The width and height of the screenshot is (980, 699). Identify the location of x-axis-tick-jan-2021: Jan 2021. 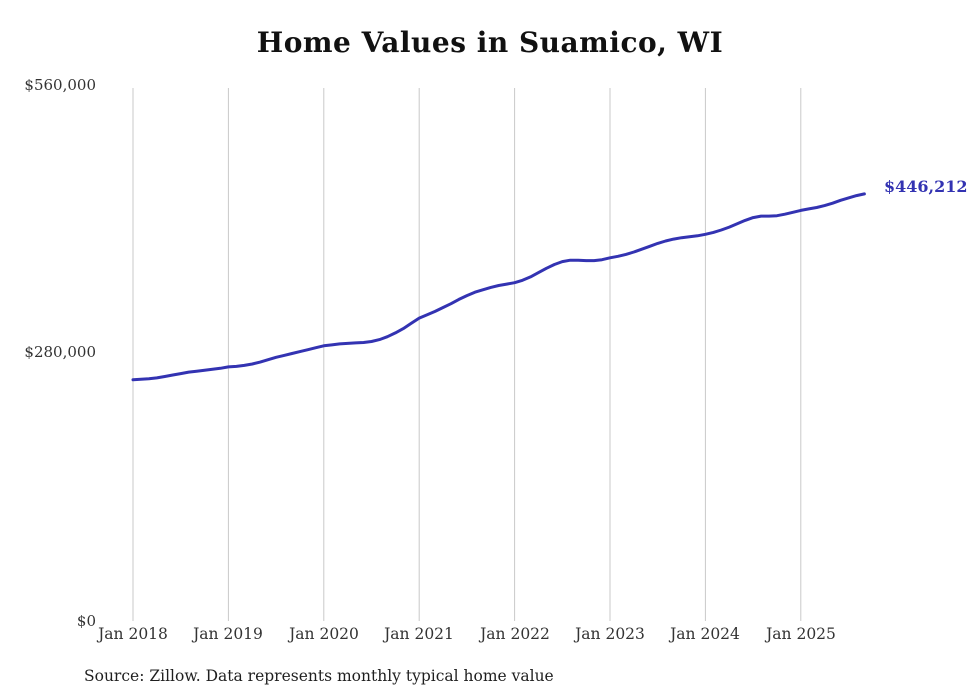
(419, 634).